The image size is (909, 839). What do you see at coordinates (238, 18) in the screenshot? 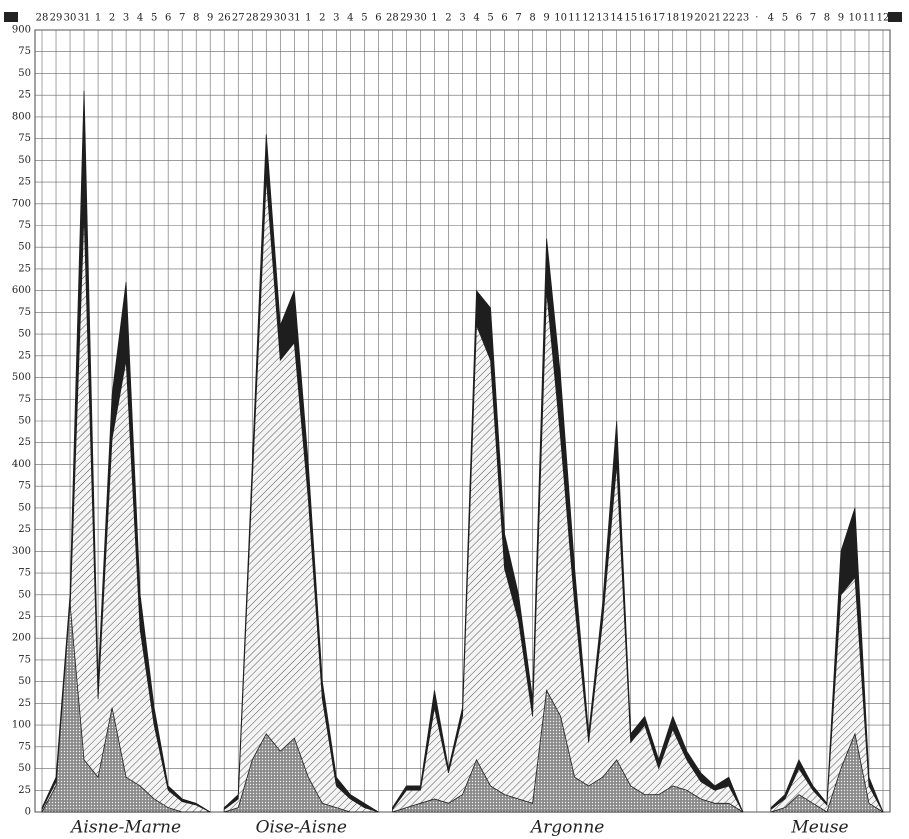
I see `x-tick-label: 27` at bounding box center [238, 18].